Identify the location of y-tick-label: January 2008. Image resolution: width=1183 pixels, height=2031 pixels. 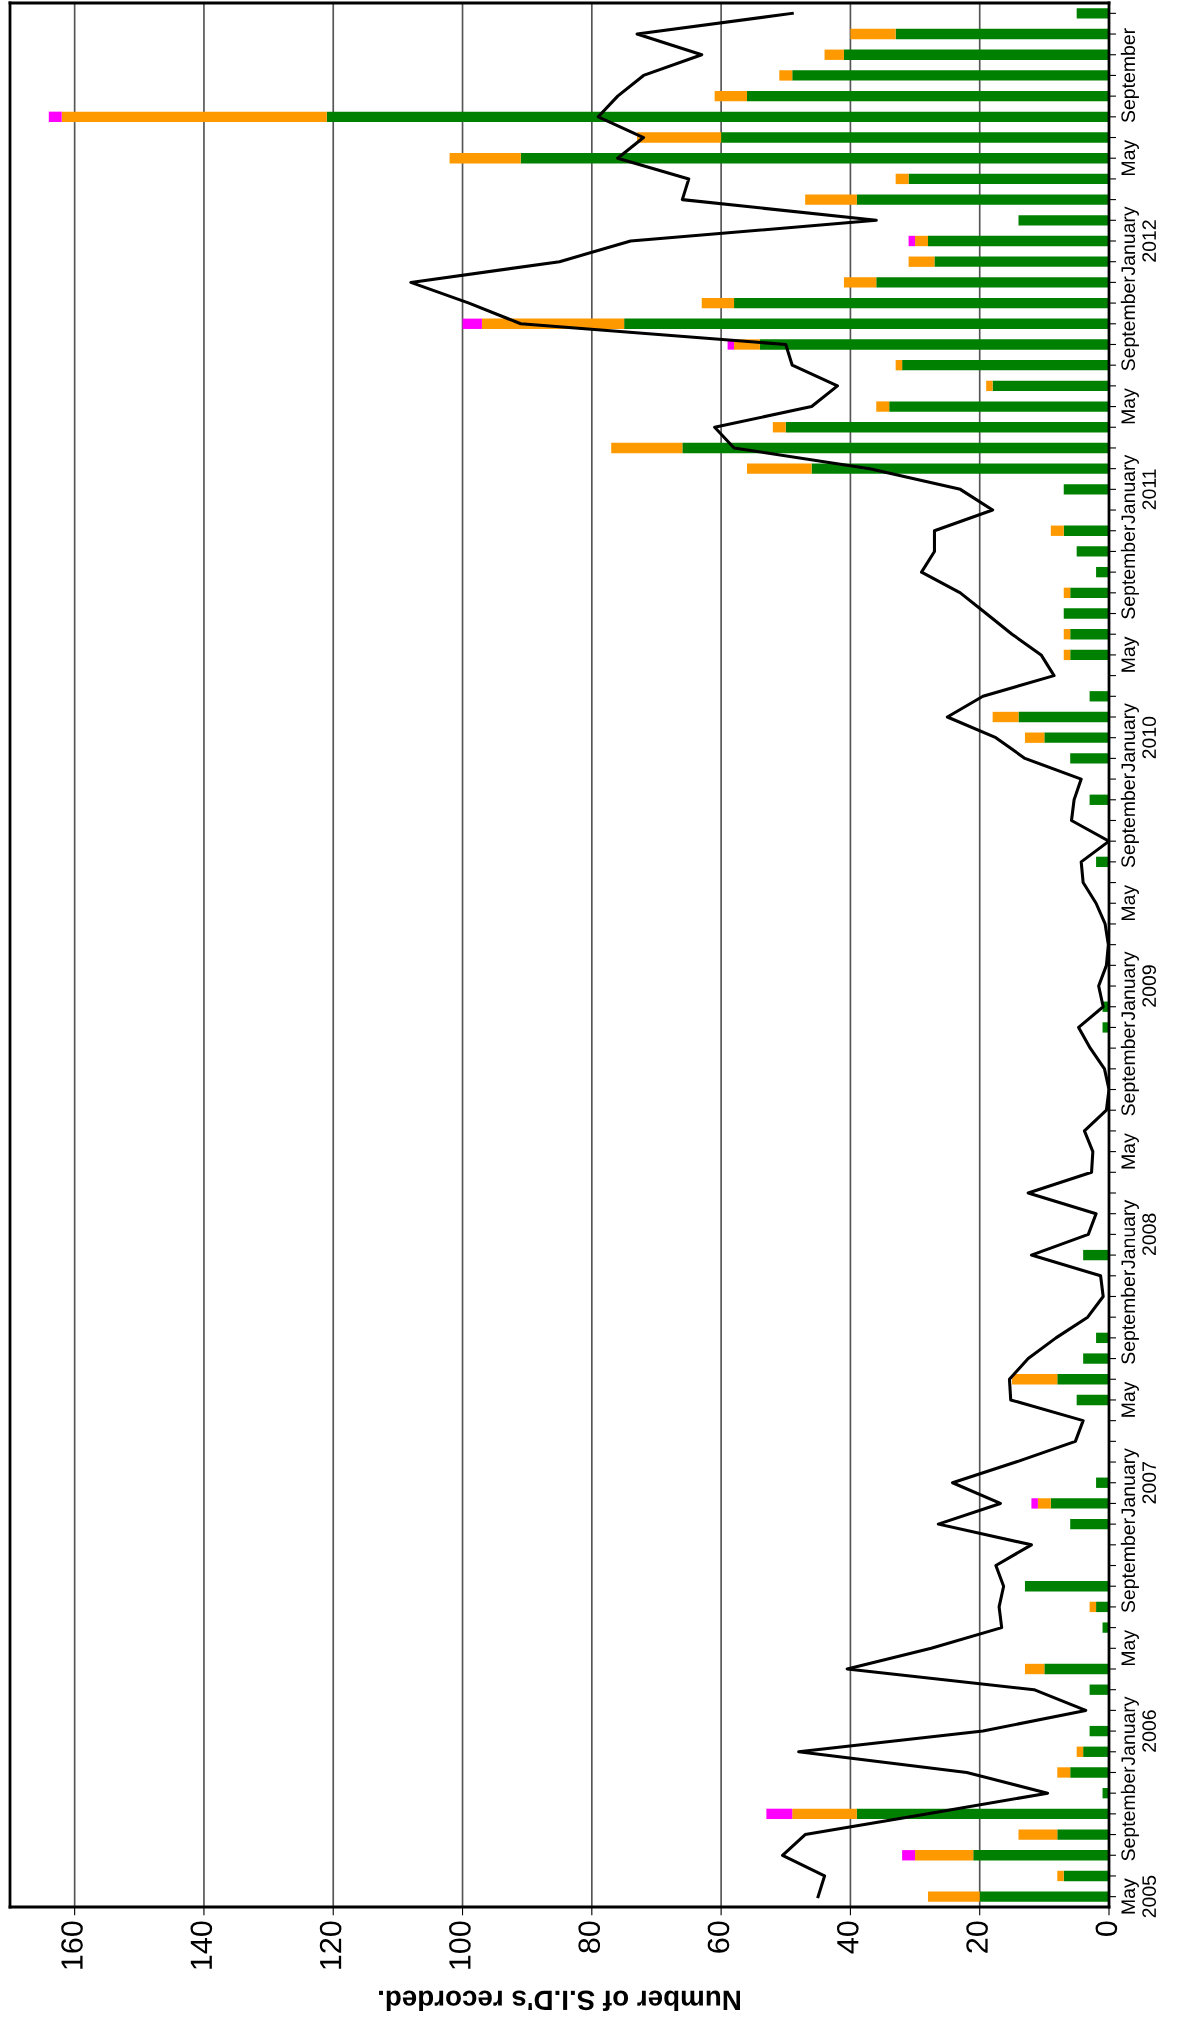
(1139, 1234).